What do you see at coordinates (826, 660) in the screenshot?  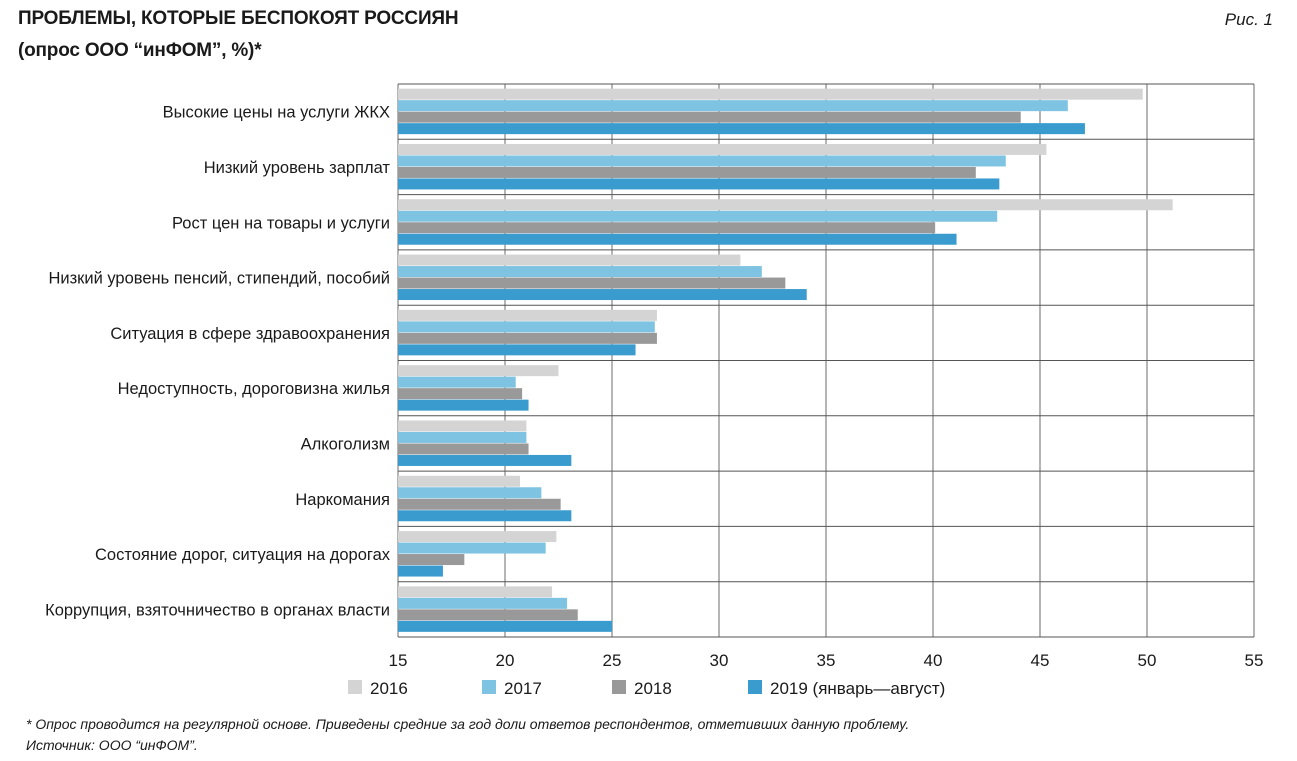 I see `tick-label-x: 35` at bounding box center [826, 660].